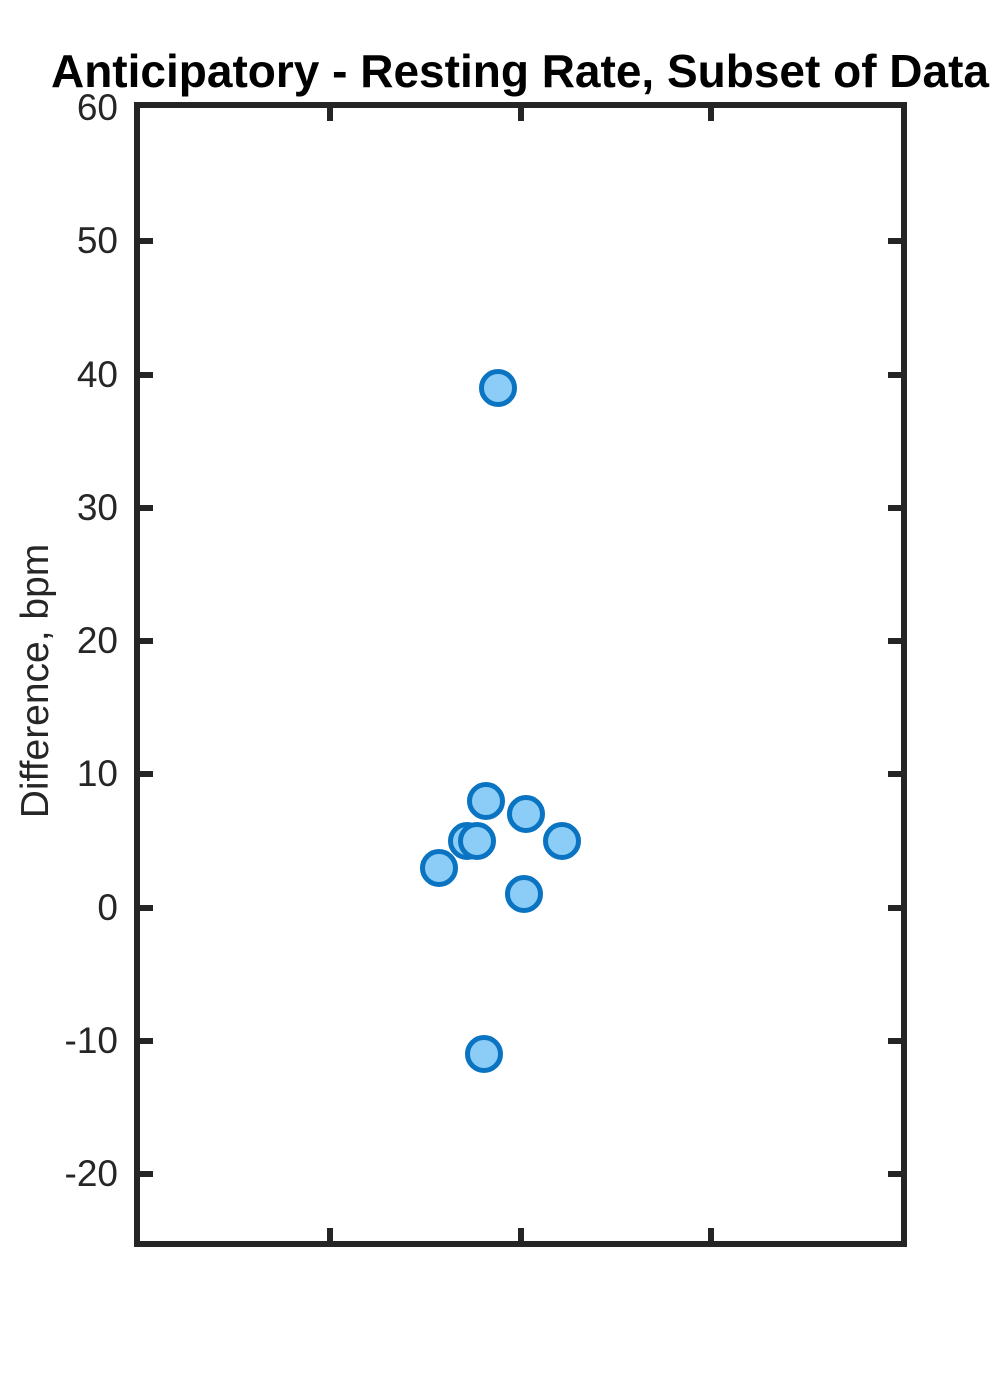  Describe the element at coordinates (97, 641) in the screenshot. I see `y-tick-label: 20` at that location.